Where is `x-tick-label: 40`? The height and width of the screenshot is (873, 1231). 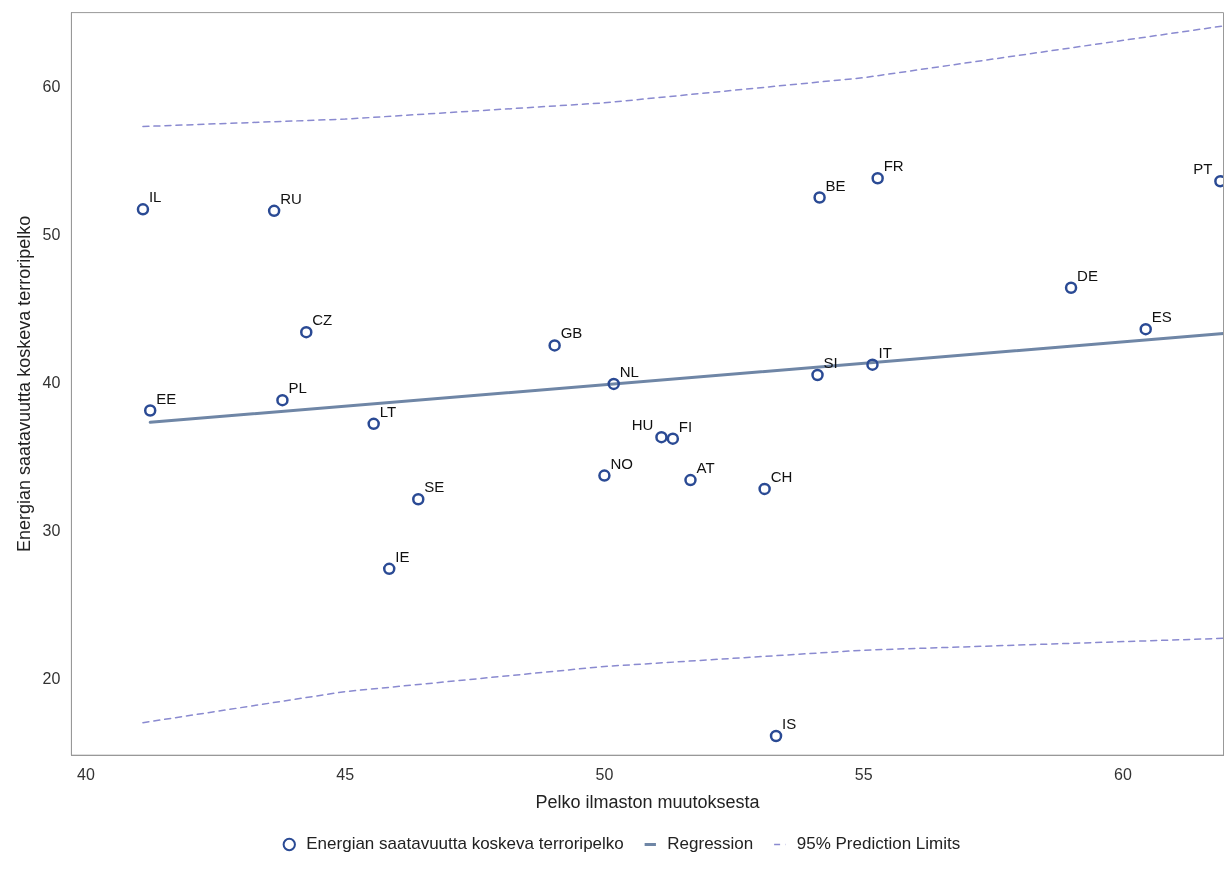
x-tick-label: 40 is located at coordinates (86, 775).